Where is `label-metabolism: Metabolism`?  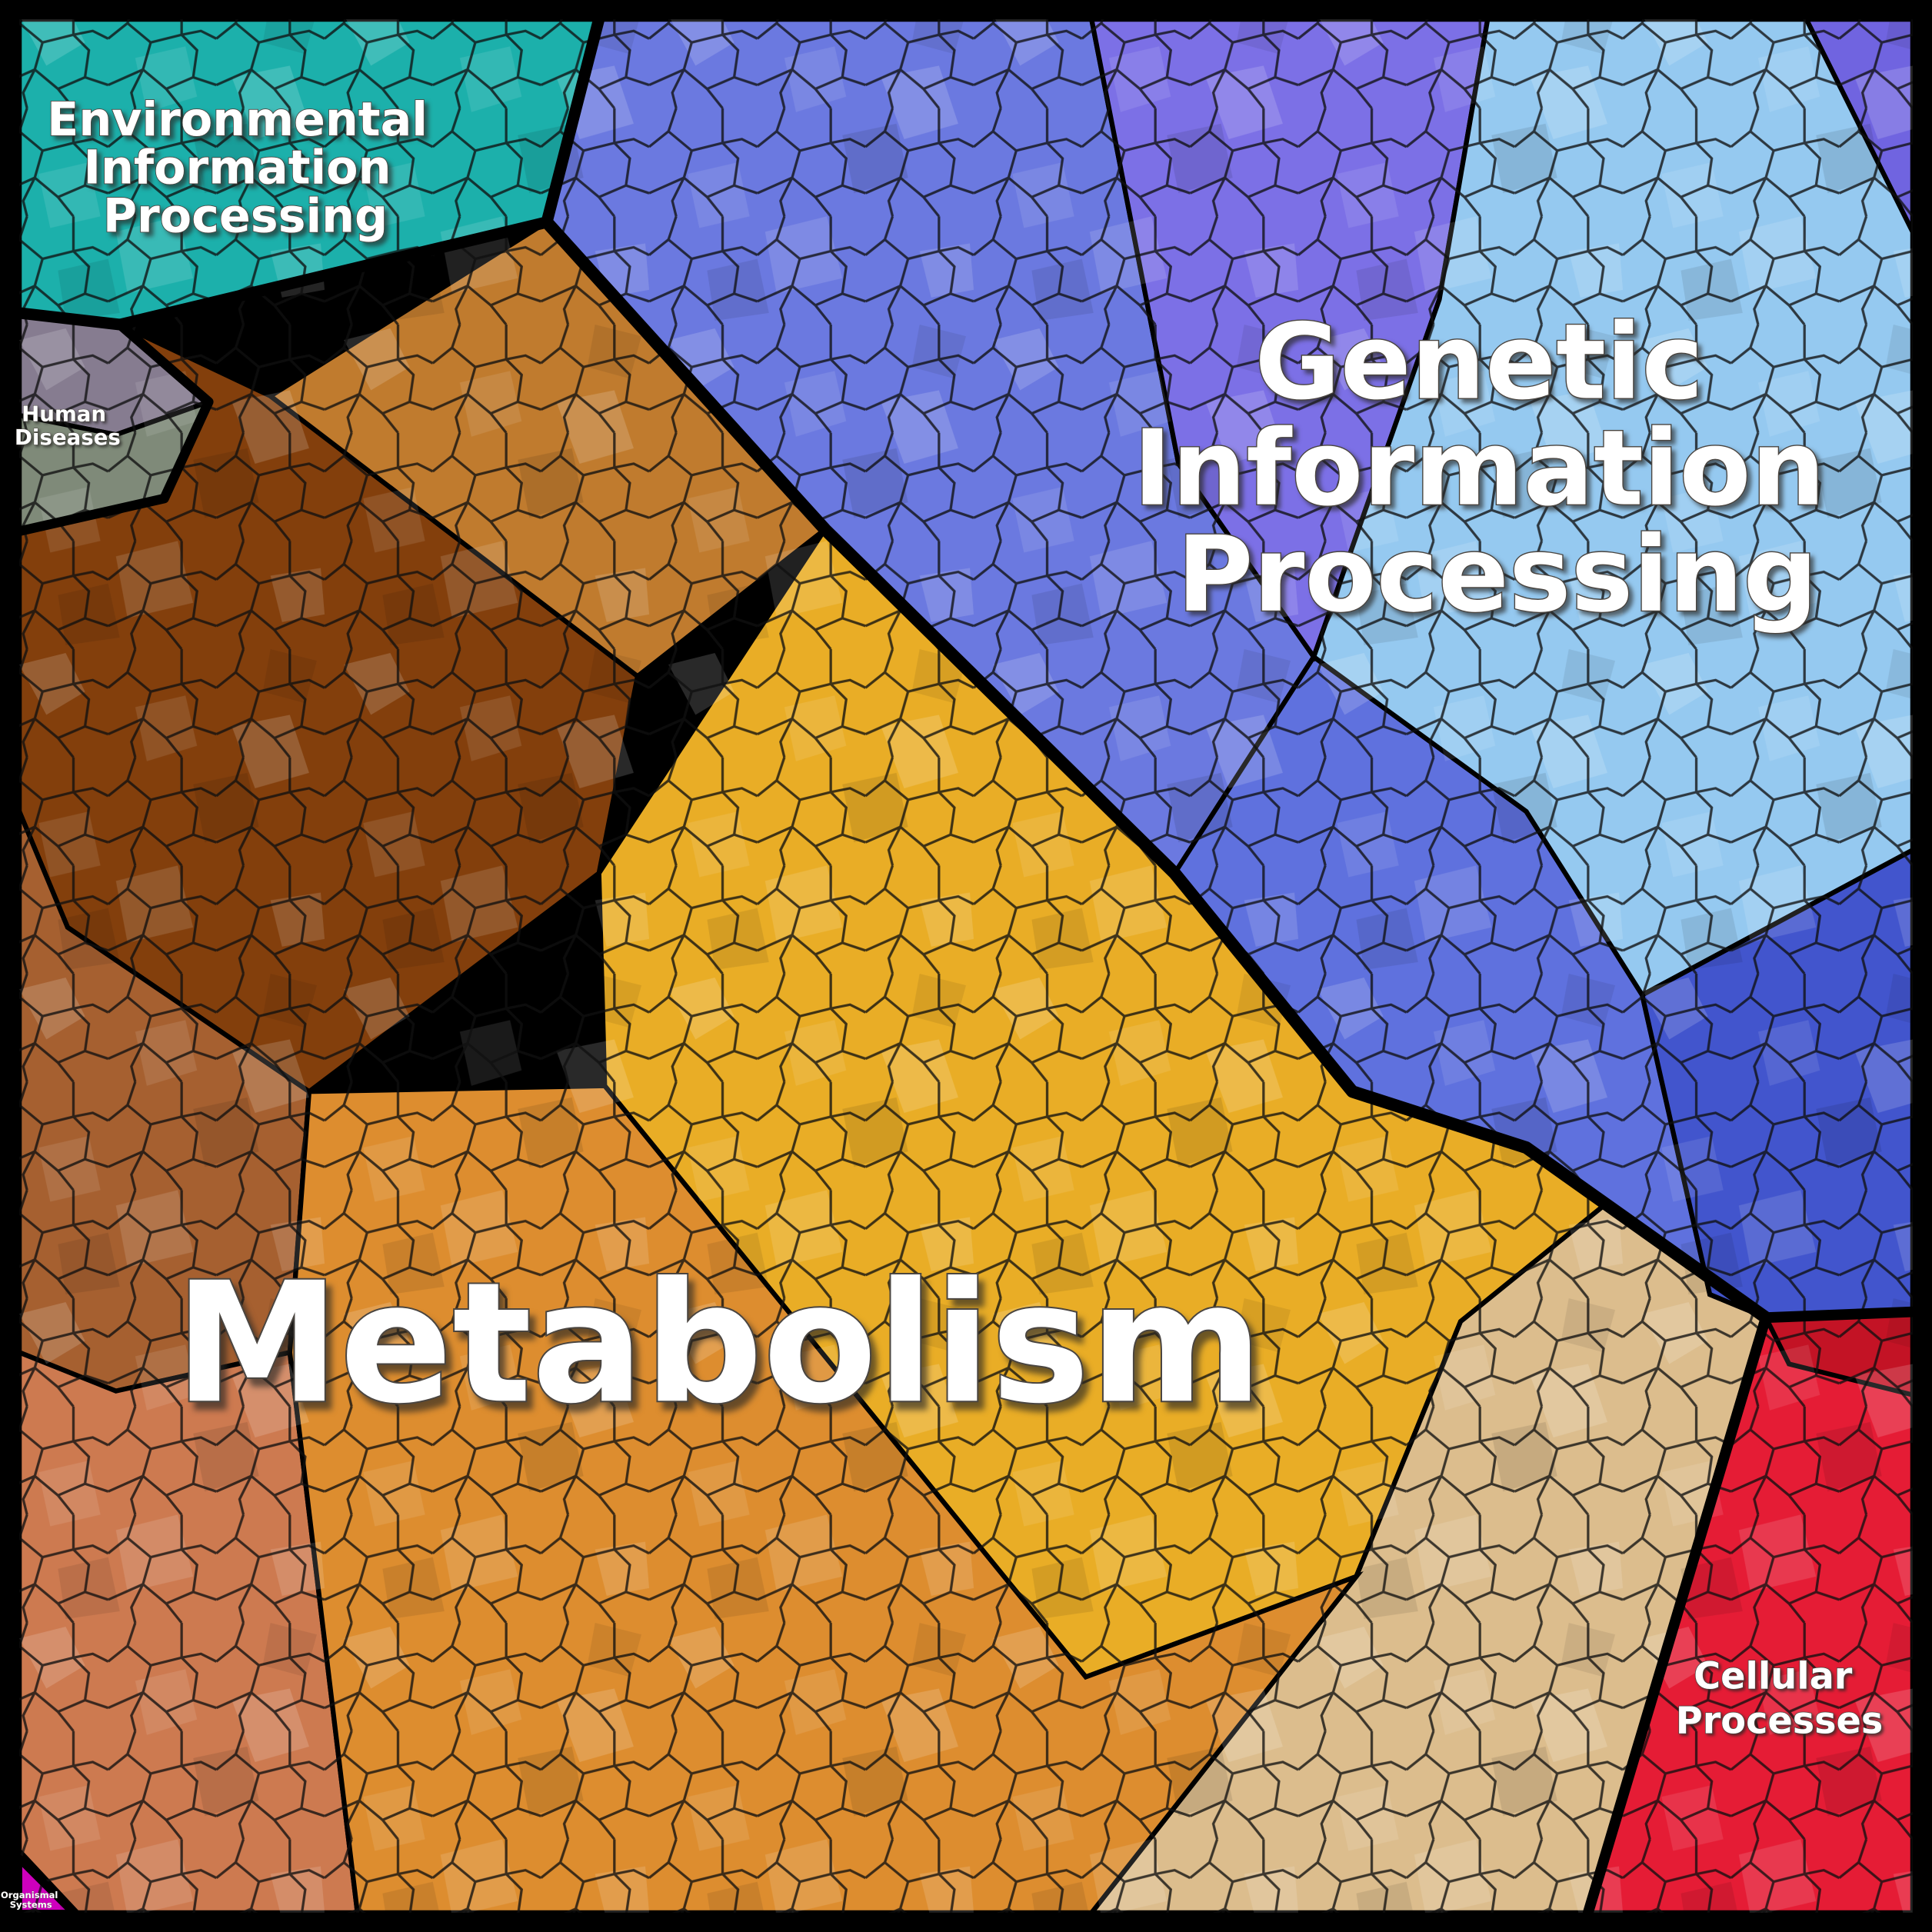
label-metabolism: Metabolism is located at coordinates (719, 1343).